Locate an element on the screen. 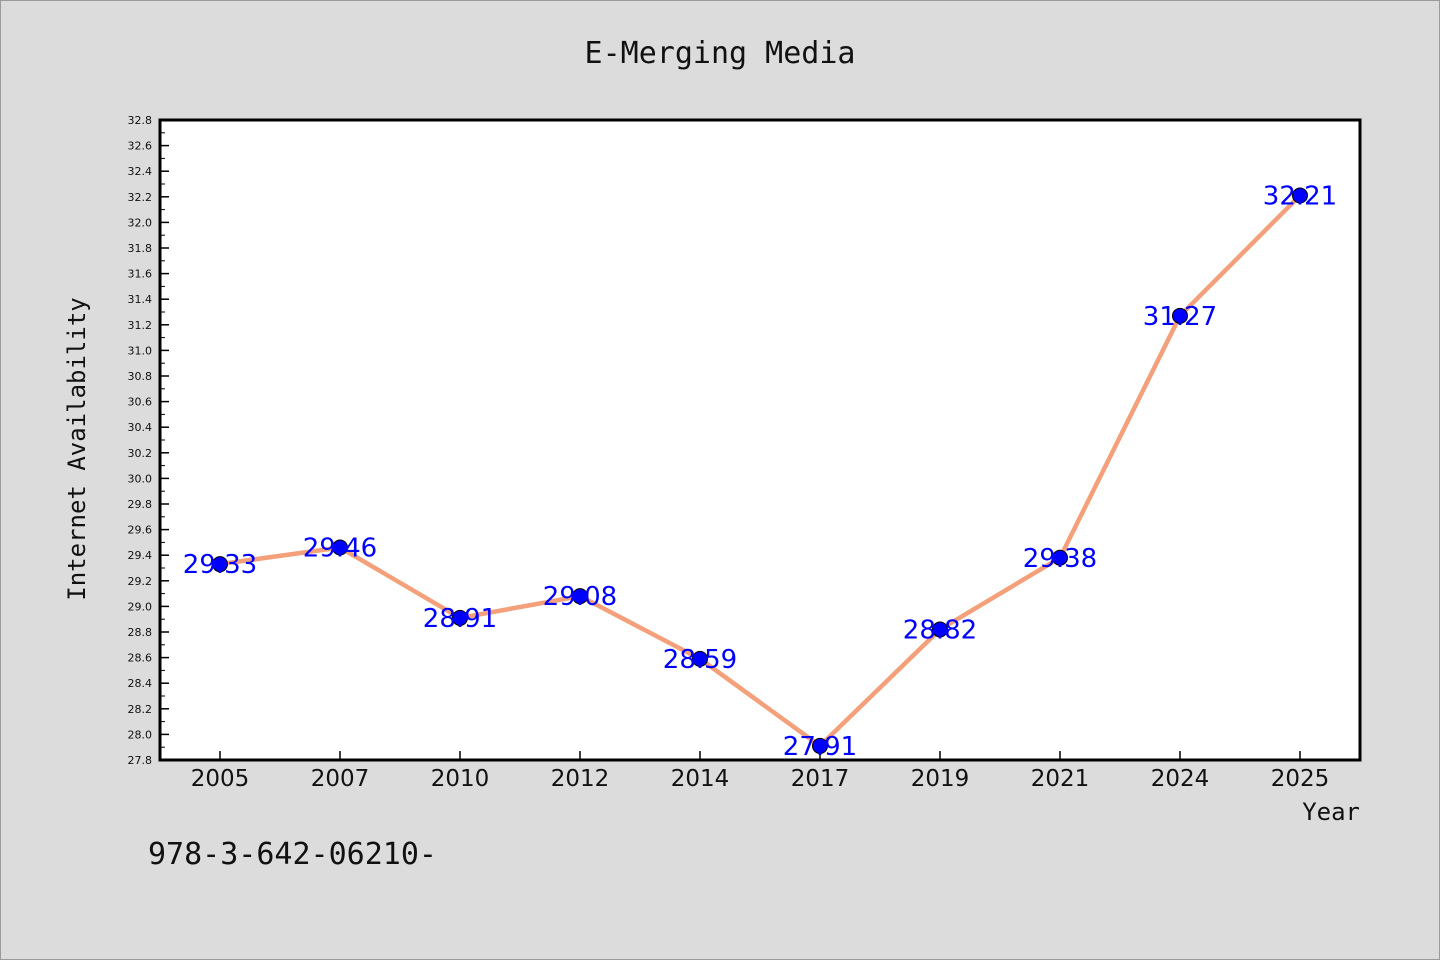  y-tick-label: 31.6 is located at coordinates (140, 274).